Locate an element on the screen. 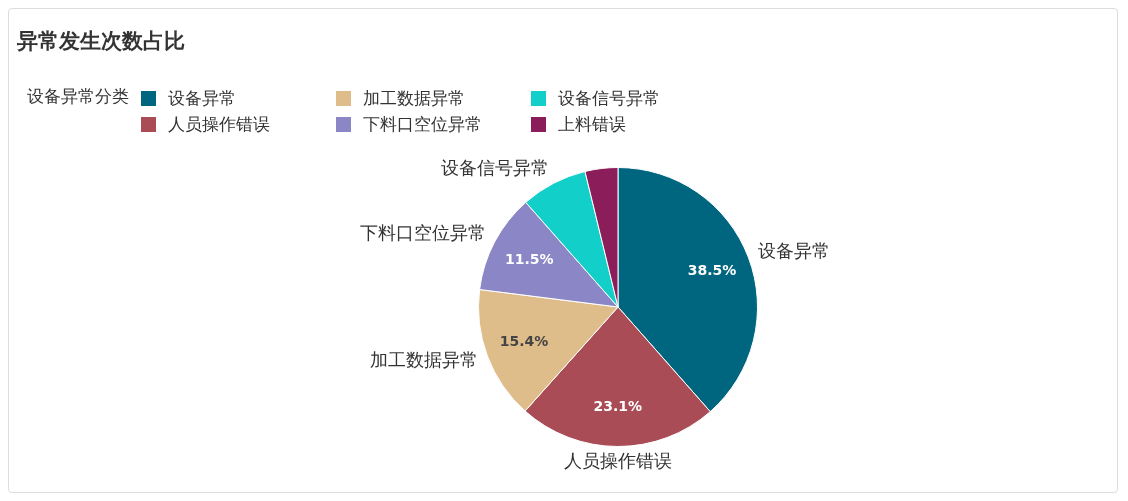 This screenshot has width=1128, height=501. slice-label: 人员操作错误 is located at coordinates (617, 461).